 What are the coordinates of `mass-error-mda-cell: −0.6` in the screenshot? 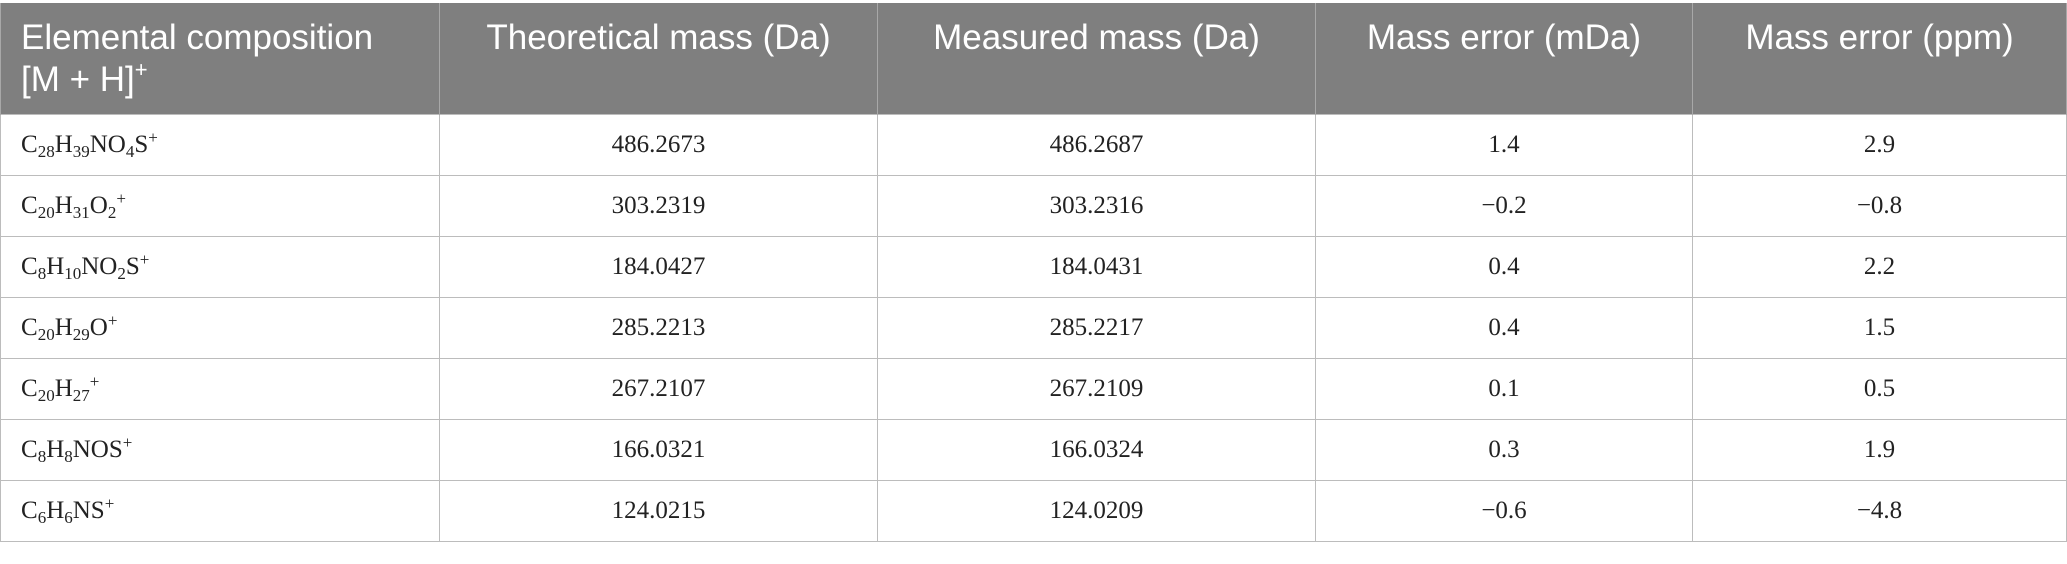 It's located at (1504, 510).